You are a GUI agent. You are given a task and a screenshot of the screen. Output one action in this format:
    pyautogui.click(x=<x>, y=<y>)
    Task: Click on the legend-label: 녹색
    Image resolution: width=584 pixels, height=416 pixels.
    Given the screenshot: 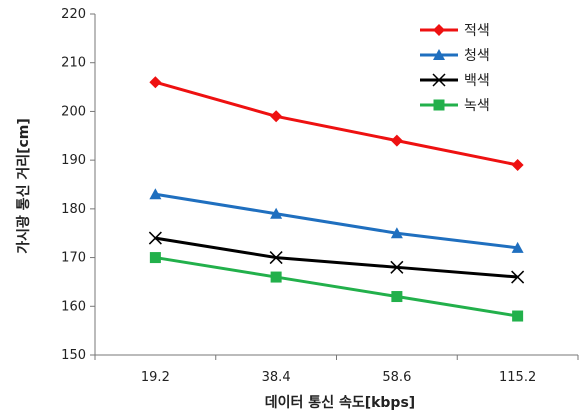 What is the action you would take?
    pyautogui.click(x=477, y=106)
    